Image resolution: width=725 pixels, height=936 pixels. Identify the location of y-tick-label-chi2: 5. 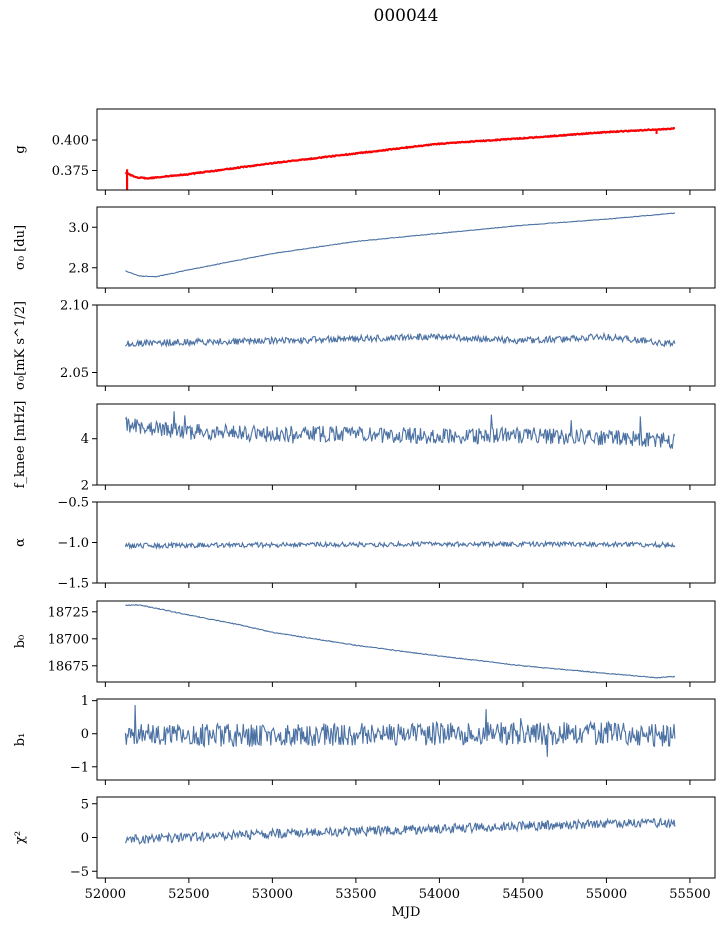
(85, 804).